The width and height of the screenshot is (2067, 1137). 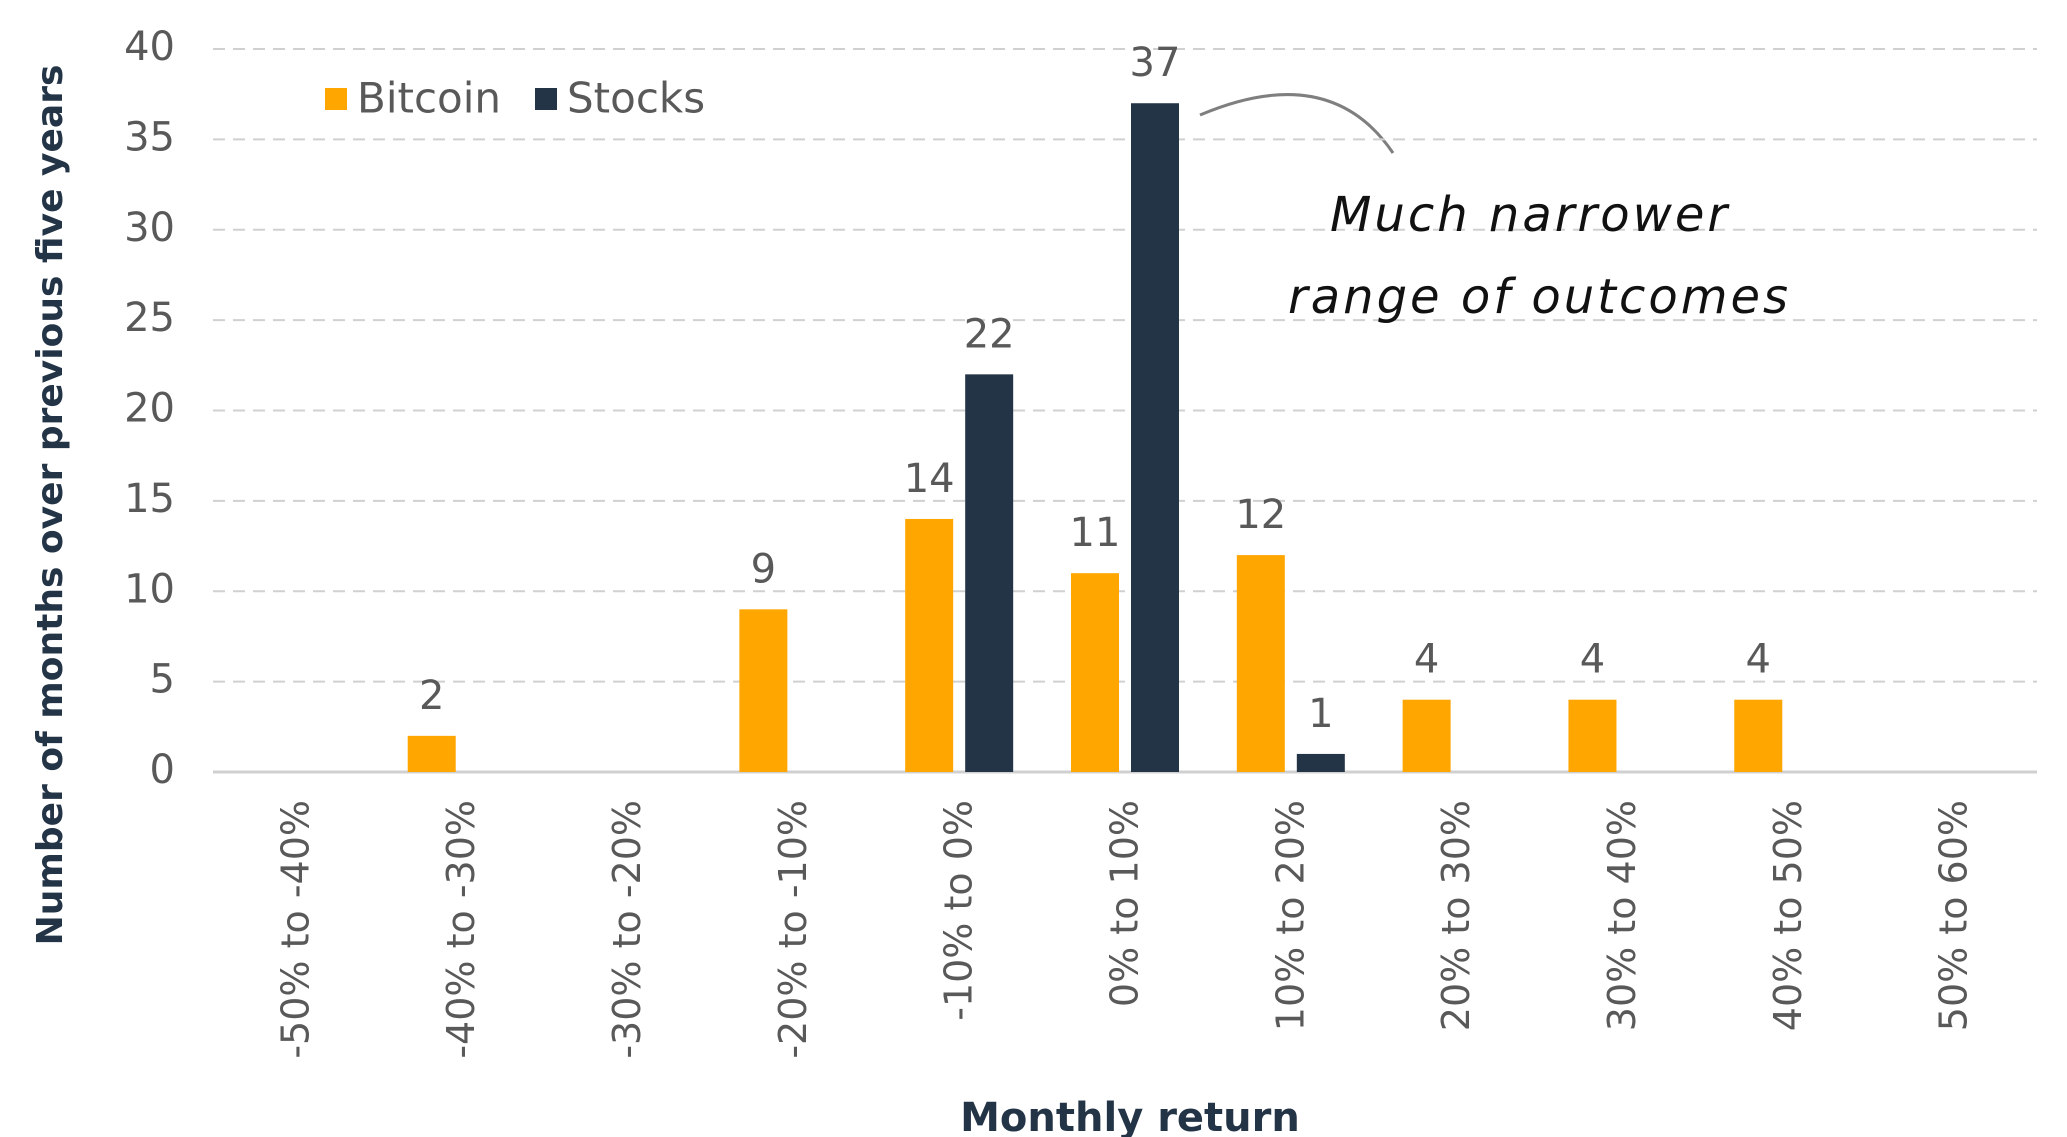 I want to click on data-label: 37, so click(x=1155, y=63).